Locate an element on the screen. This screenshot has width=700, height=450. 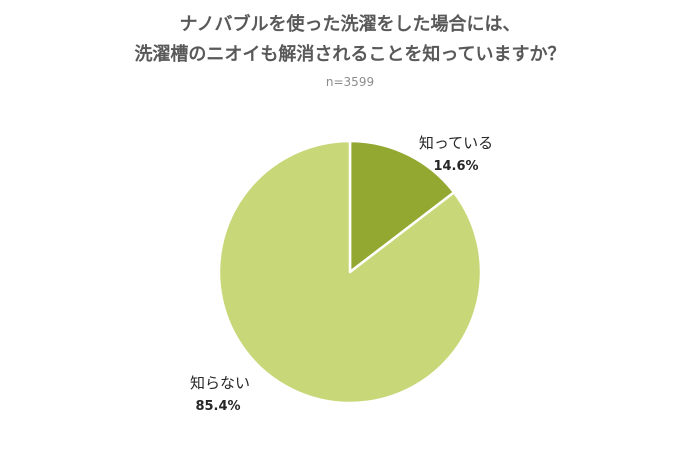
chart-subtitle: n=3599 is located at coordinates (350, 82).